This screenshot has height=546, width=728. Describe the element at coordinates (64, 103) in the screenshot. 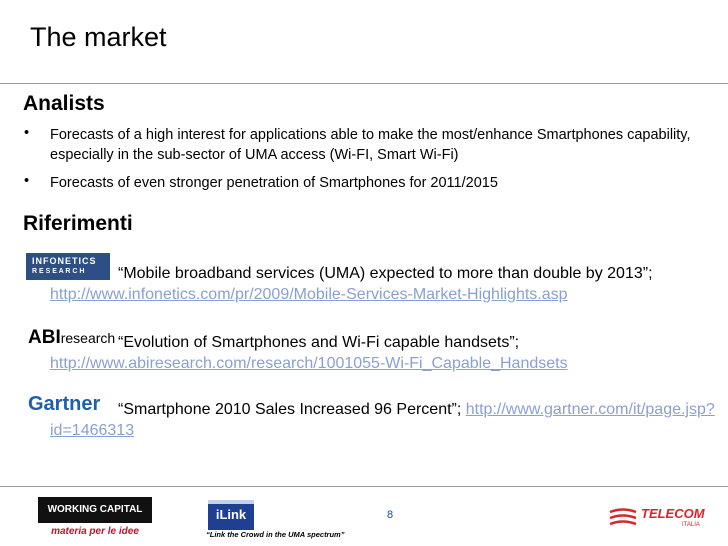

I see `analists-heading: Analists` at that location.